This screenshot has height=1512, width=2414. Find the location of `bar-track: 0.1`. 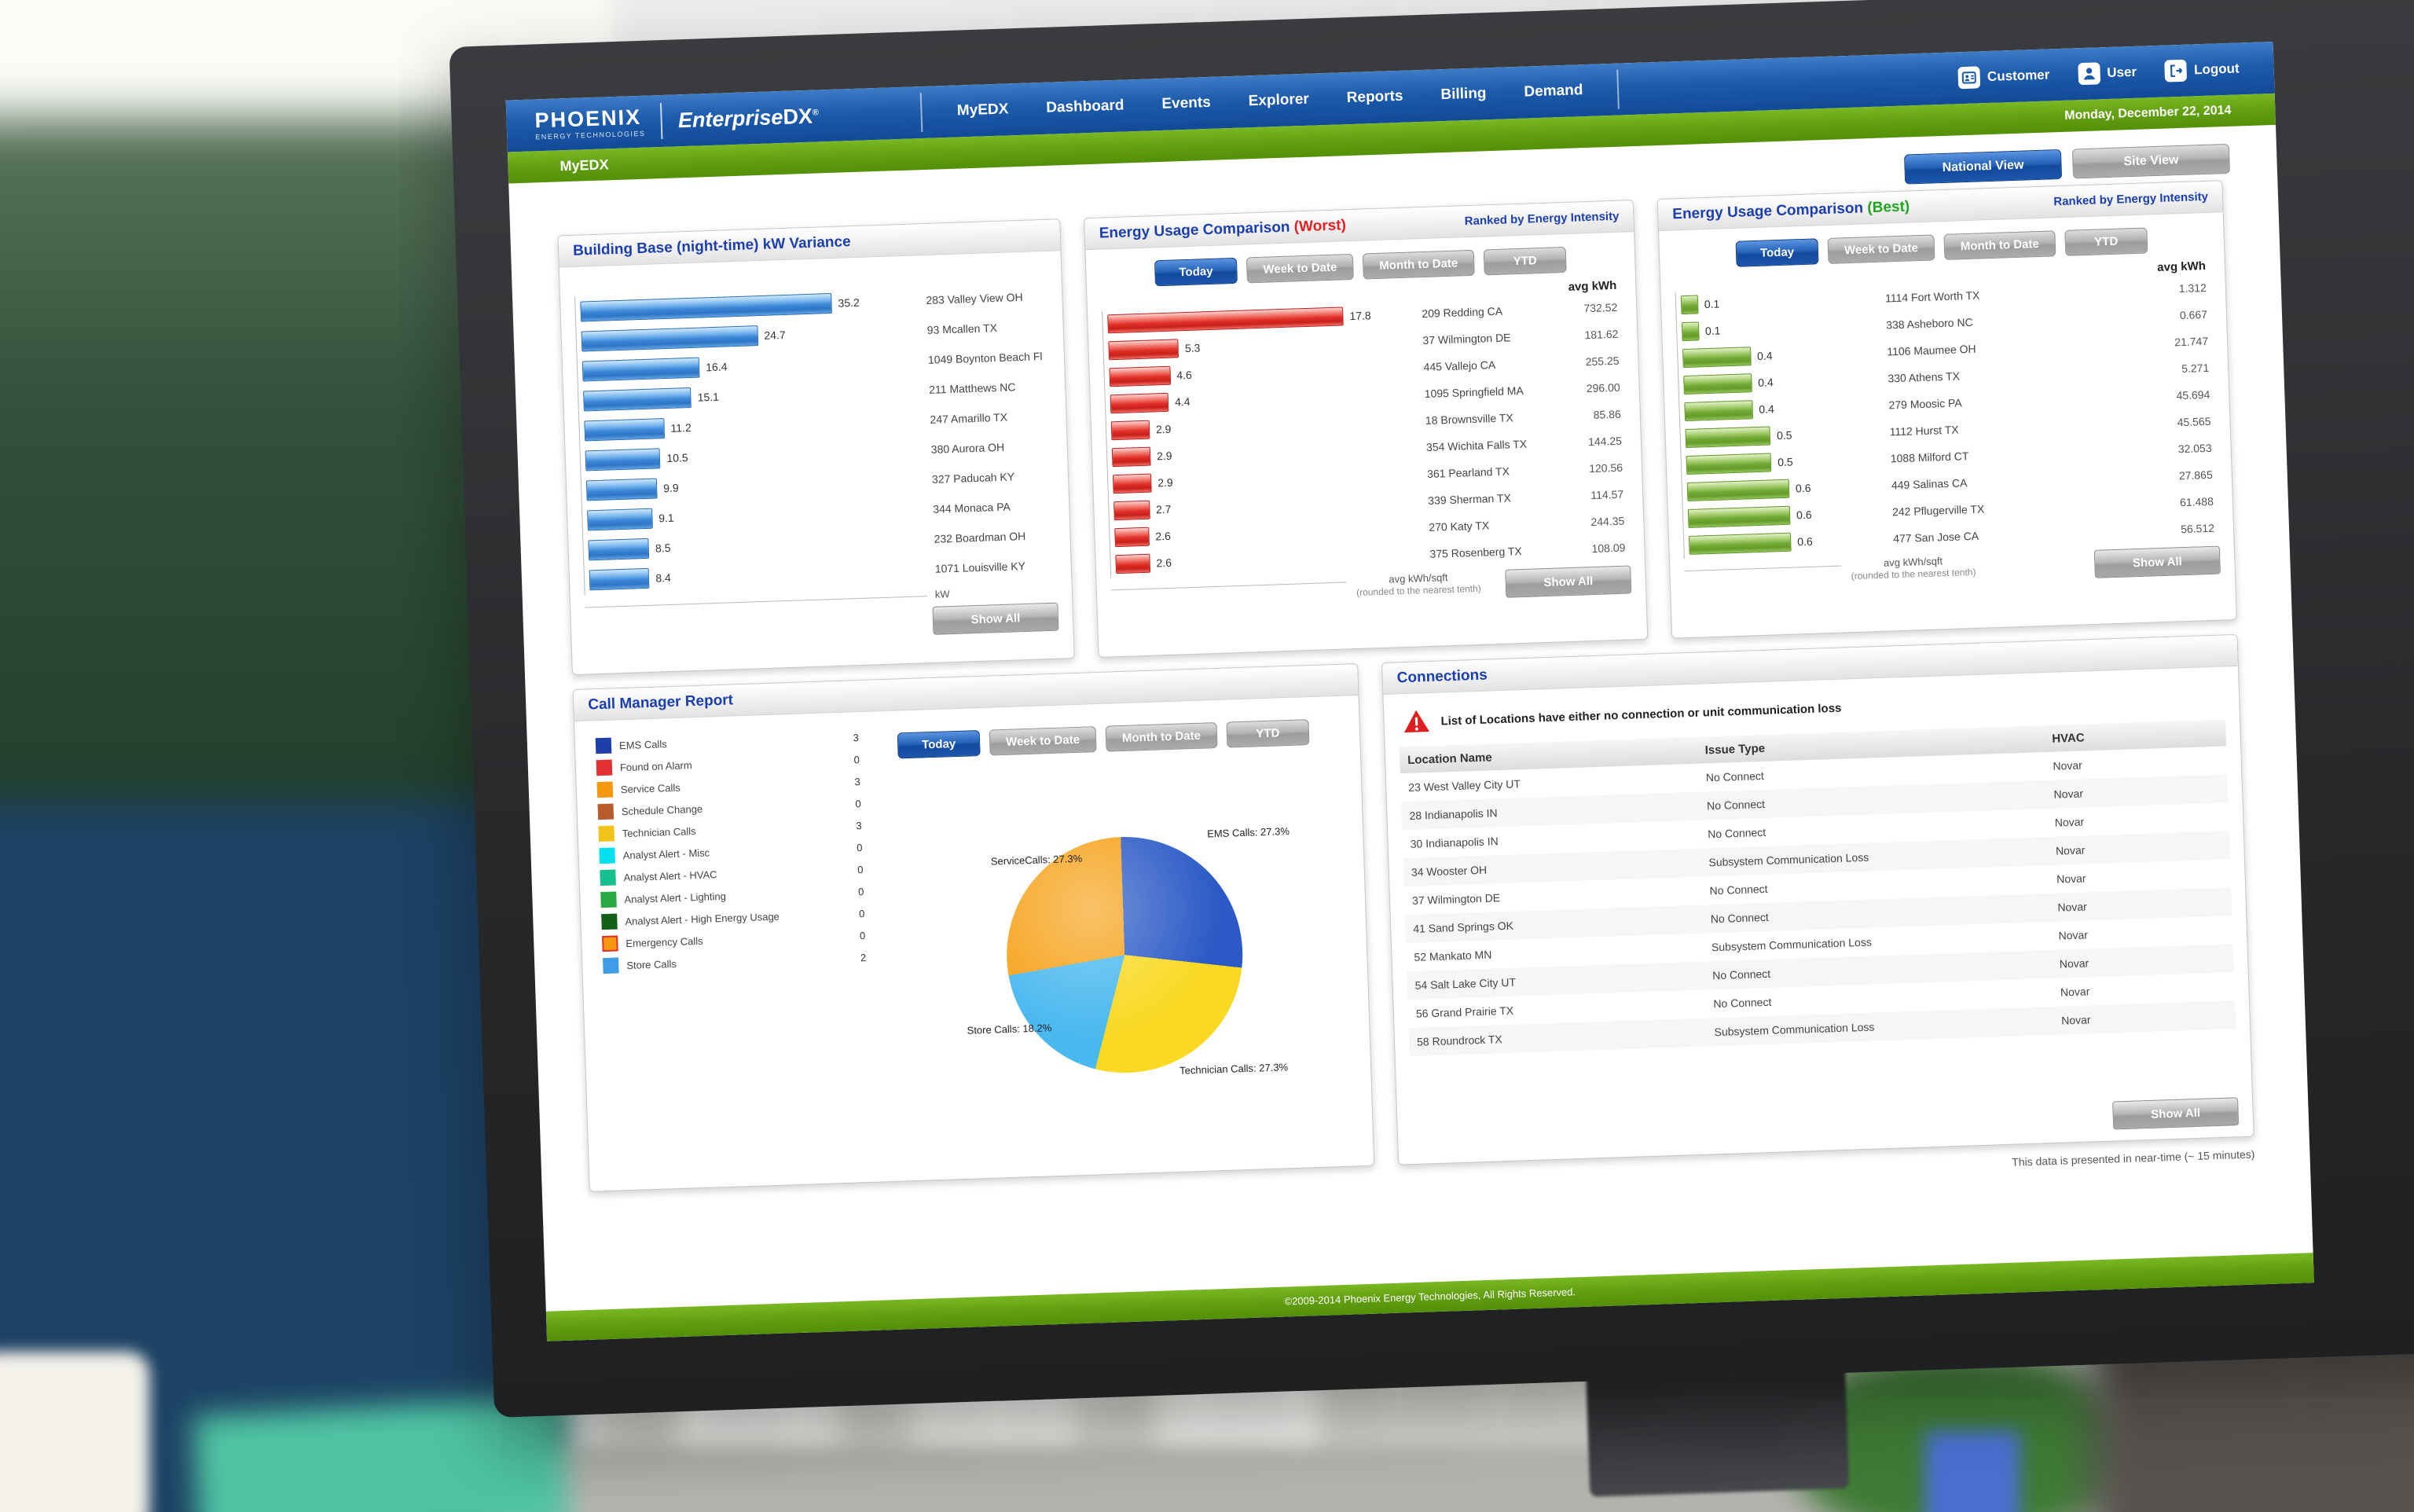

bar-track: 0.1 is located at coordinates (1783, 302).